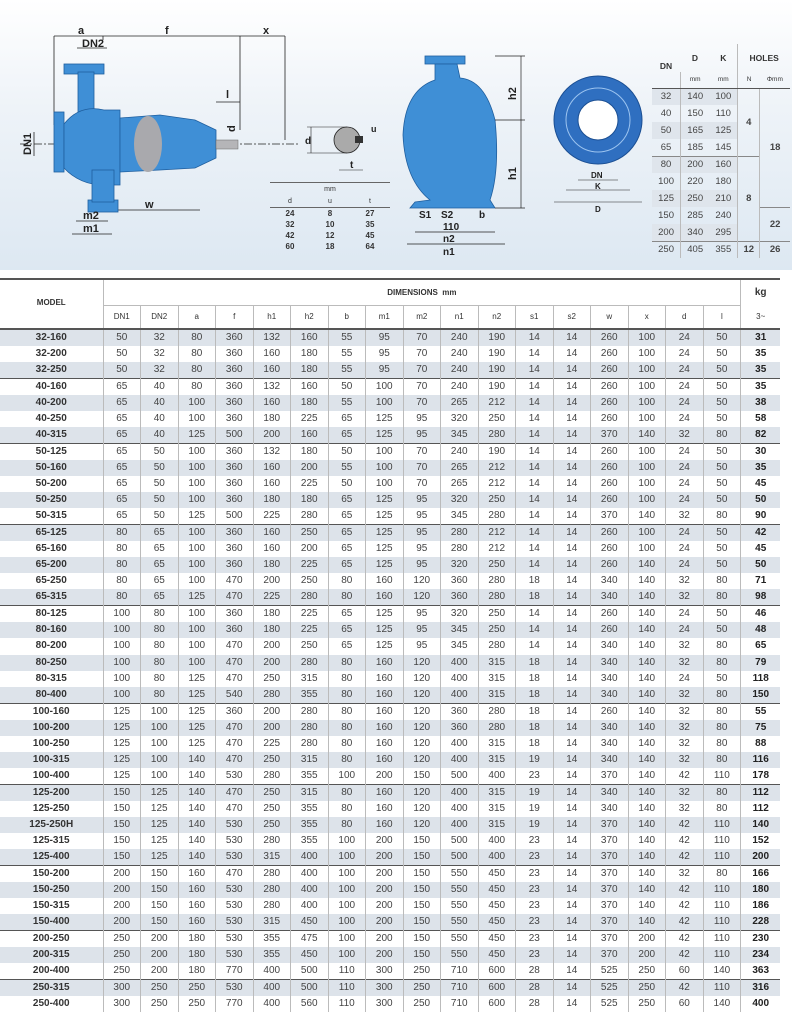  I want to click on dimension-cell: 525, so click(609, 971).